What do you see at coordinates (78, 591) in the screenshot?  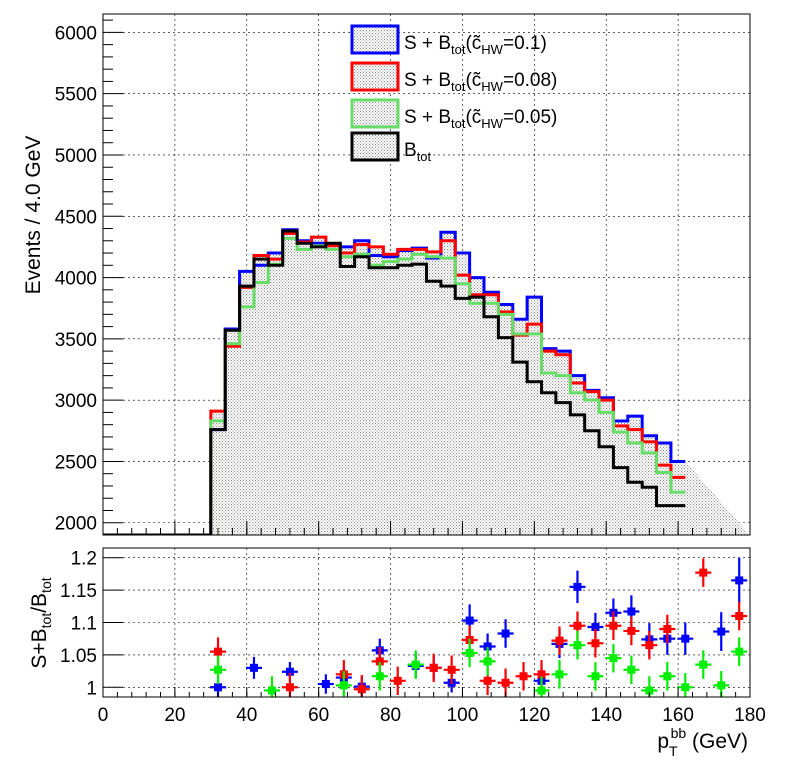 I see `ratio-y-tick-label: 1.15` at bounding box center [78, 591].